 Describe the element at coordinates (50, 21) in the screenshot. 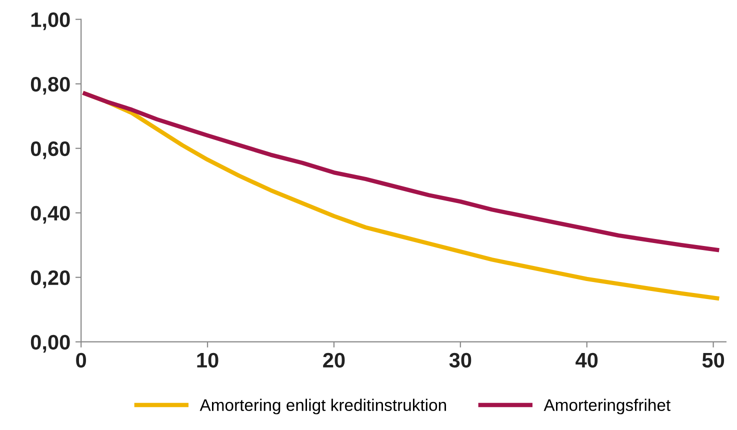

I see `y-tick-label: 1,00` at that location.